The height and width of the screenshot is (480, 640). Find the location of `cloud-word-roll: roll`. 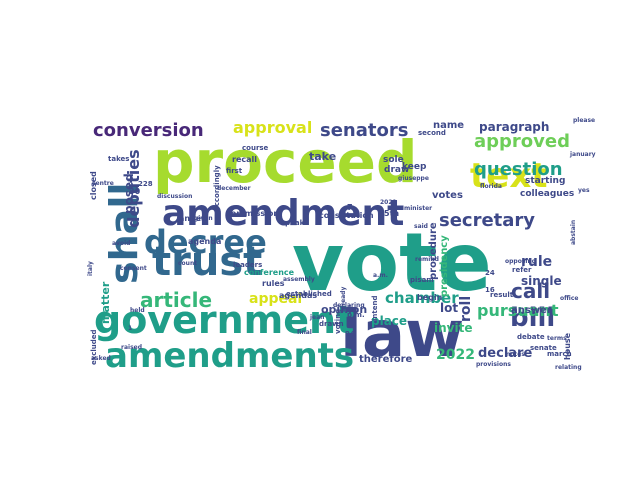

cloud-word-roll: roll is located at coordinates (466, 309).